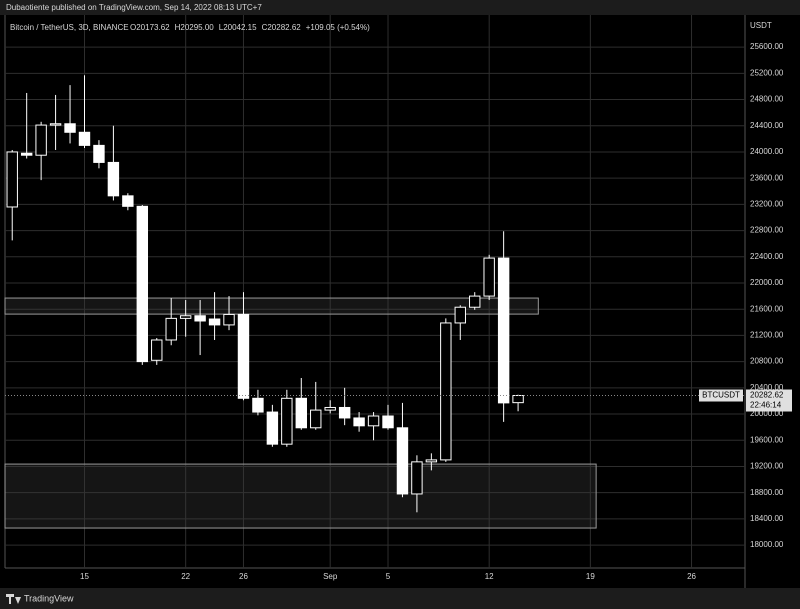  Describe the element at coordinates (400, 7) in the screenshot. I see `header-bar` at that location.